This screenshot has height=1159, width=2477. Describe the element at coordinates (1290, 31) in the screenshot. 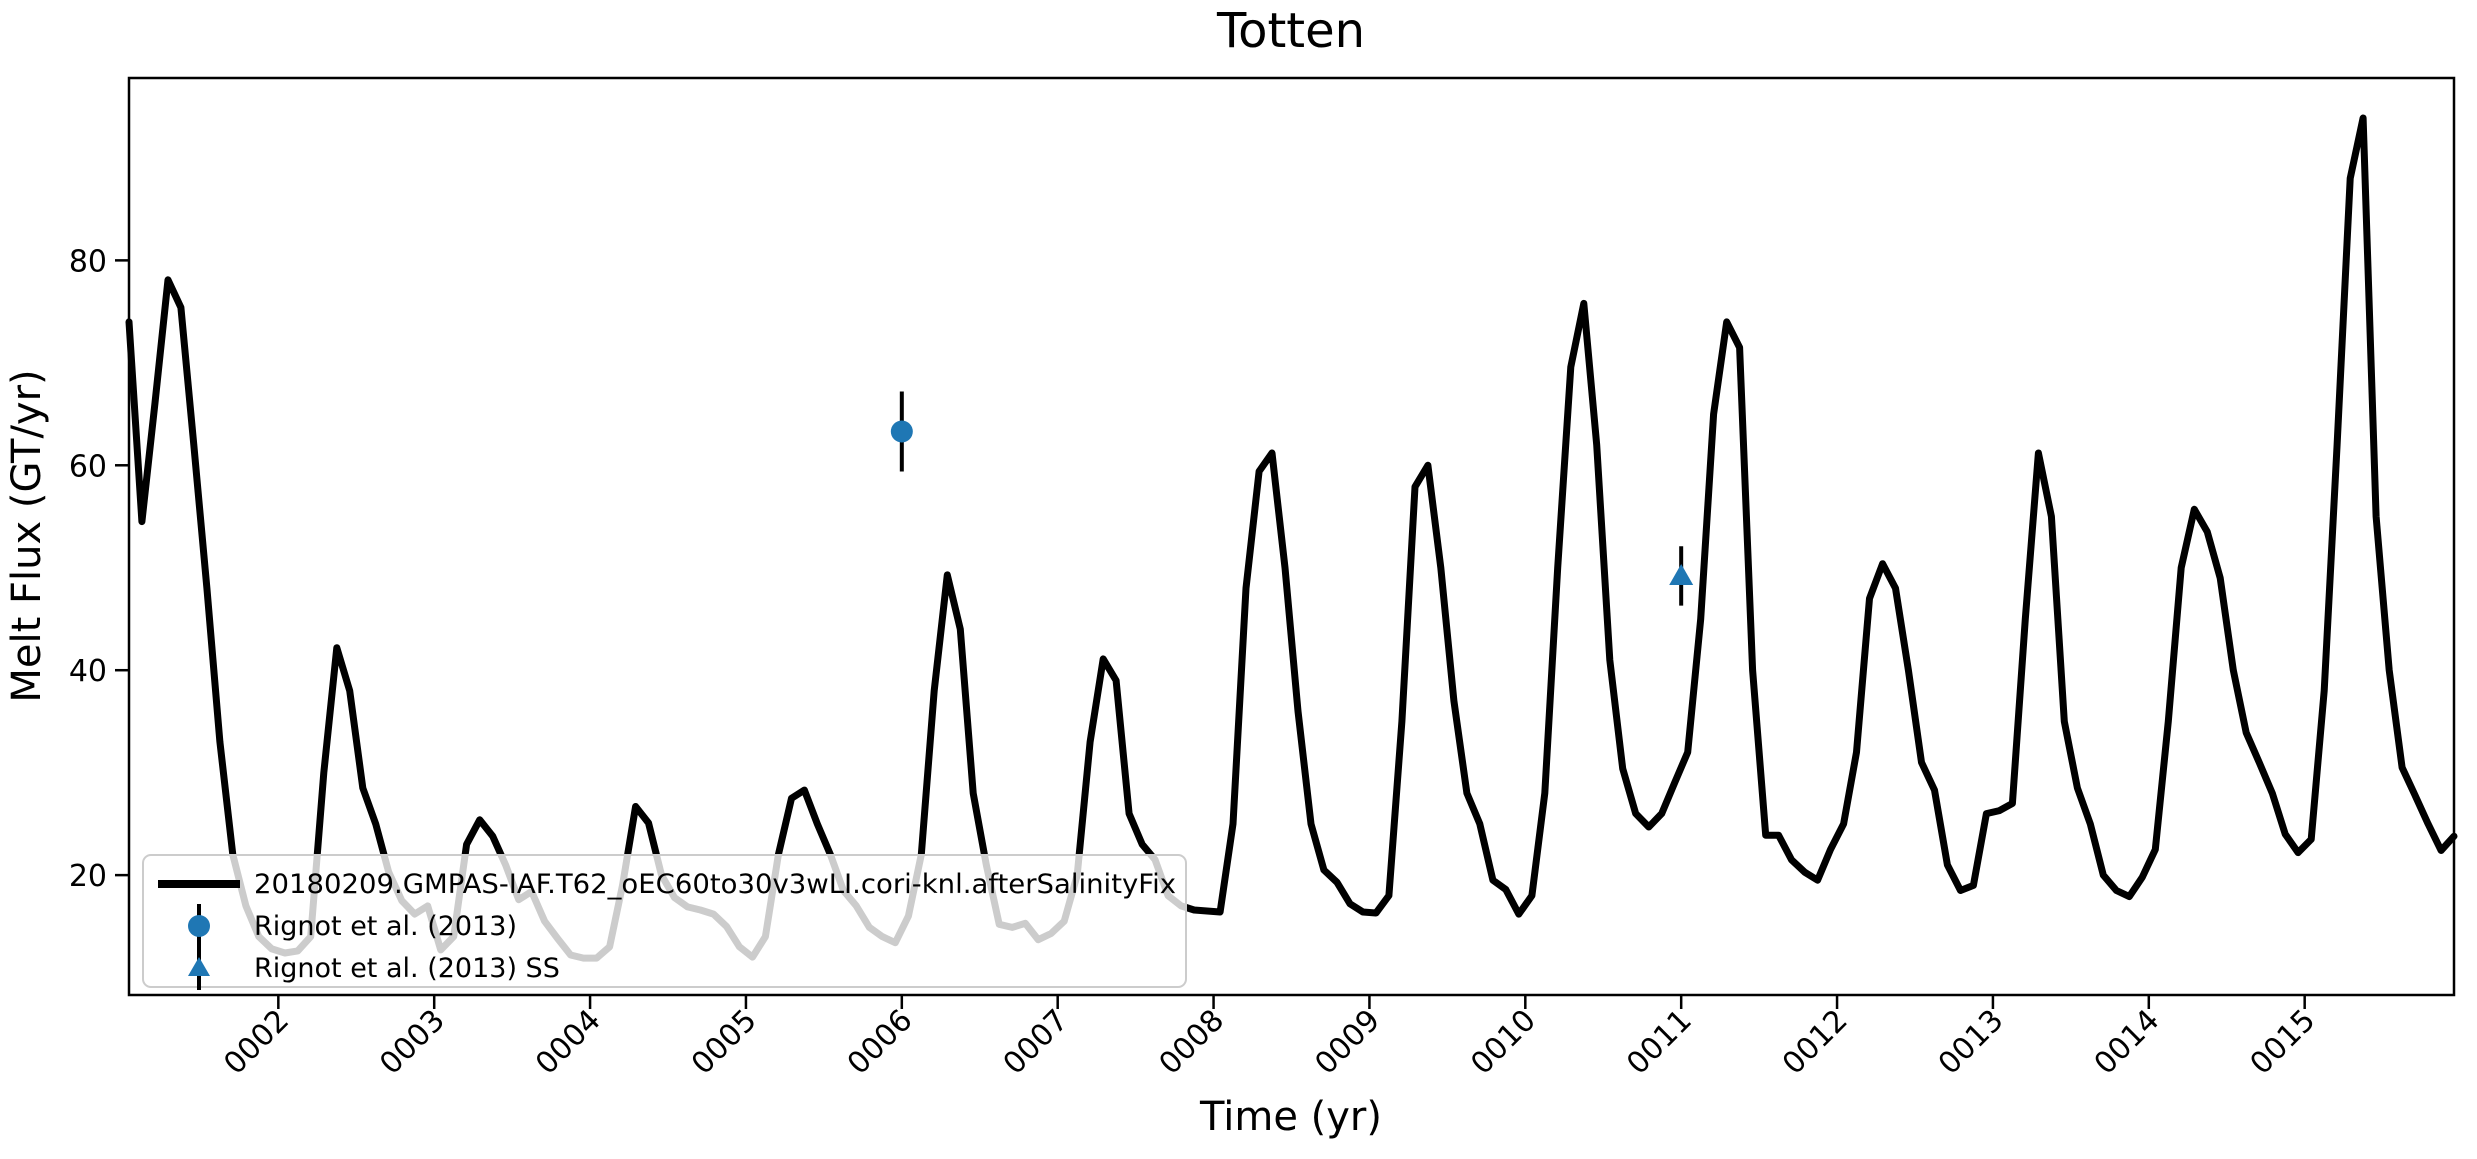

I see `chart-title: Totten` at that location.